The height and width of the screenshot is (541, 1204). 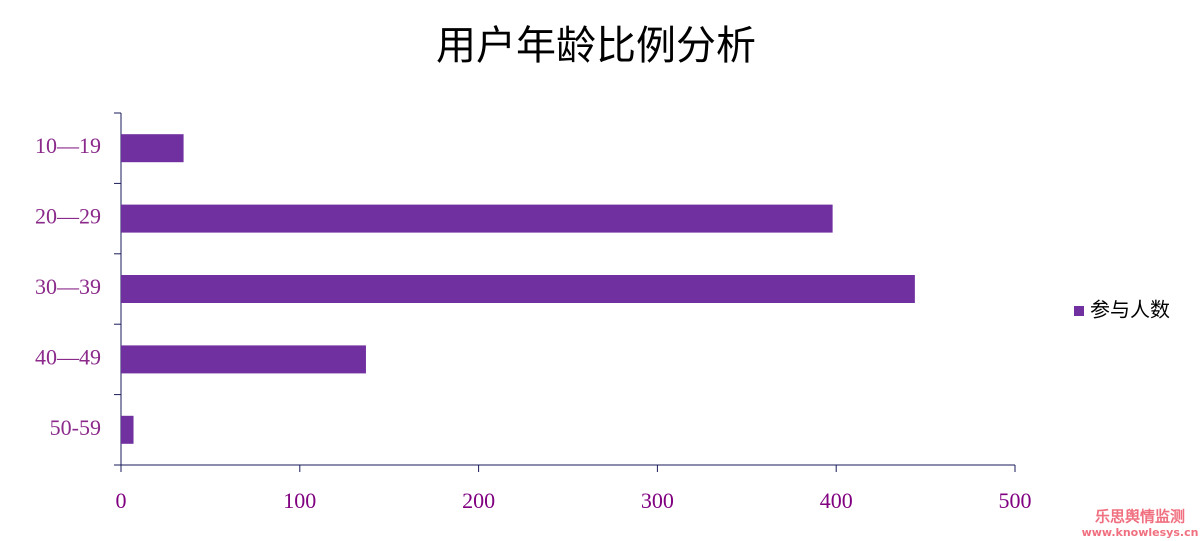 I want to click on legend-label: 参与人数, so click(x=1130, y=310).